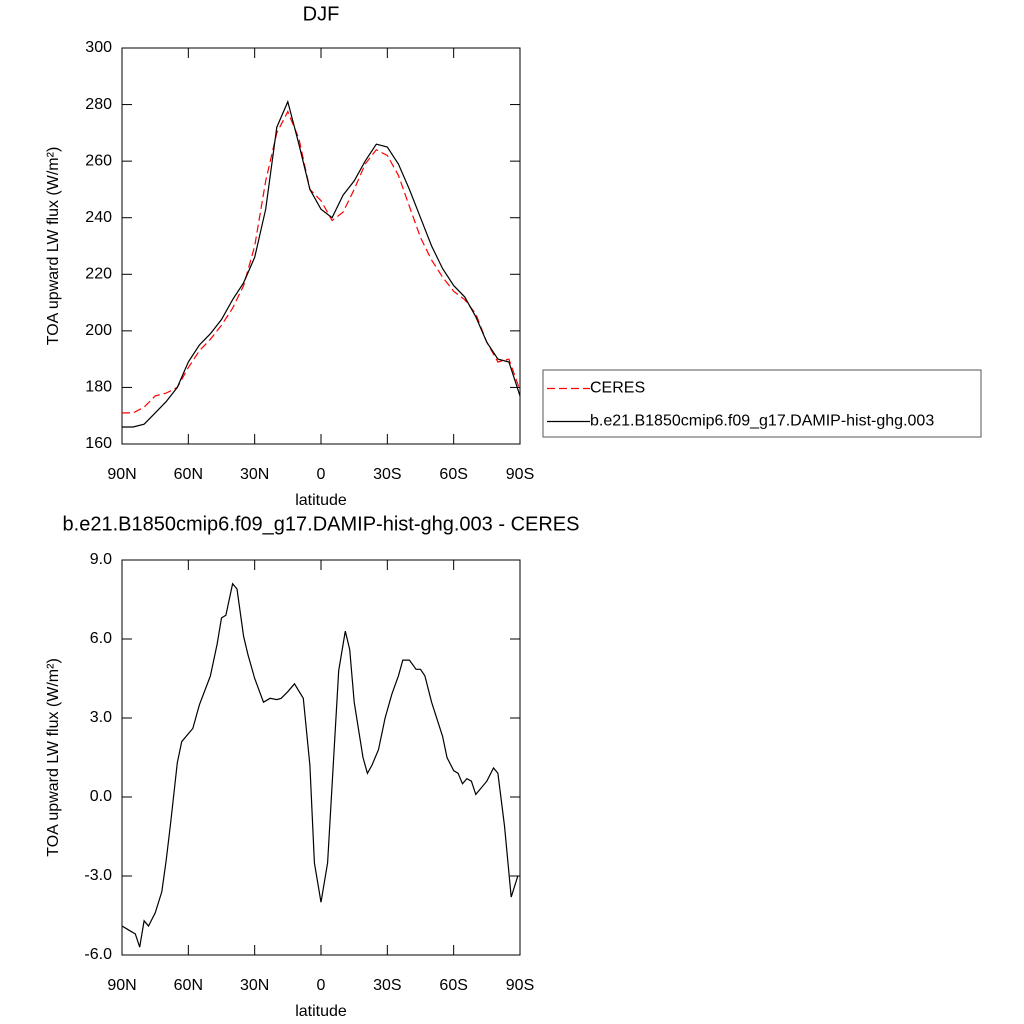 This screenshot has width=1024, height=1024. Describe the element at coordinates (98, 160) in the screenshot. I see `y-tick-label: 260` at that location.